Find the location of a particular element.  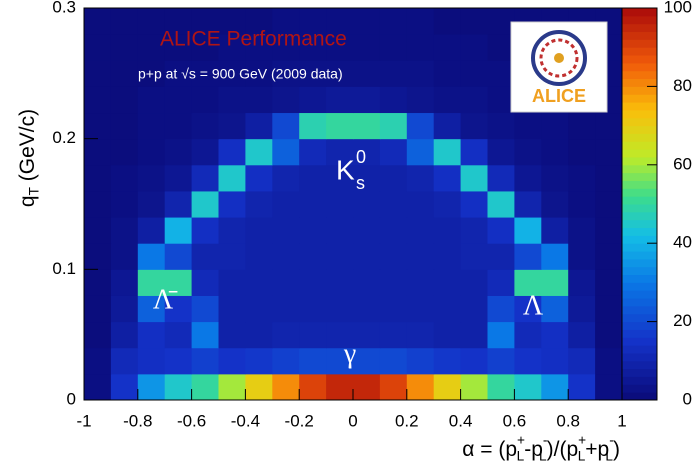

annotation: γ is located at coordinates (349, 353).